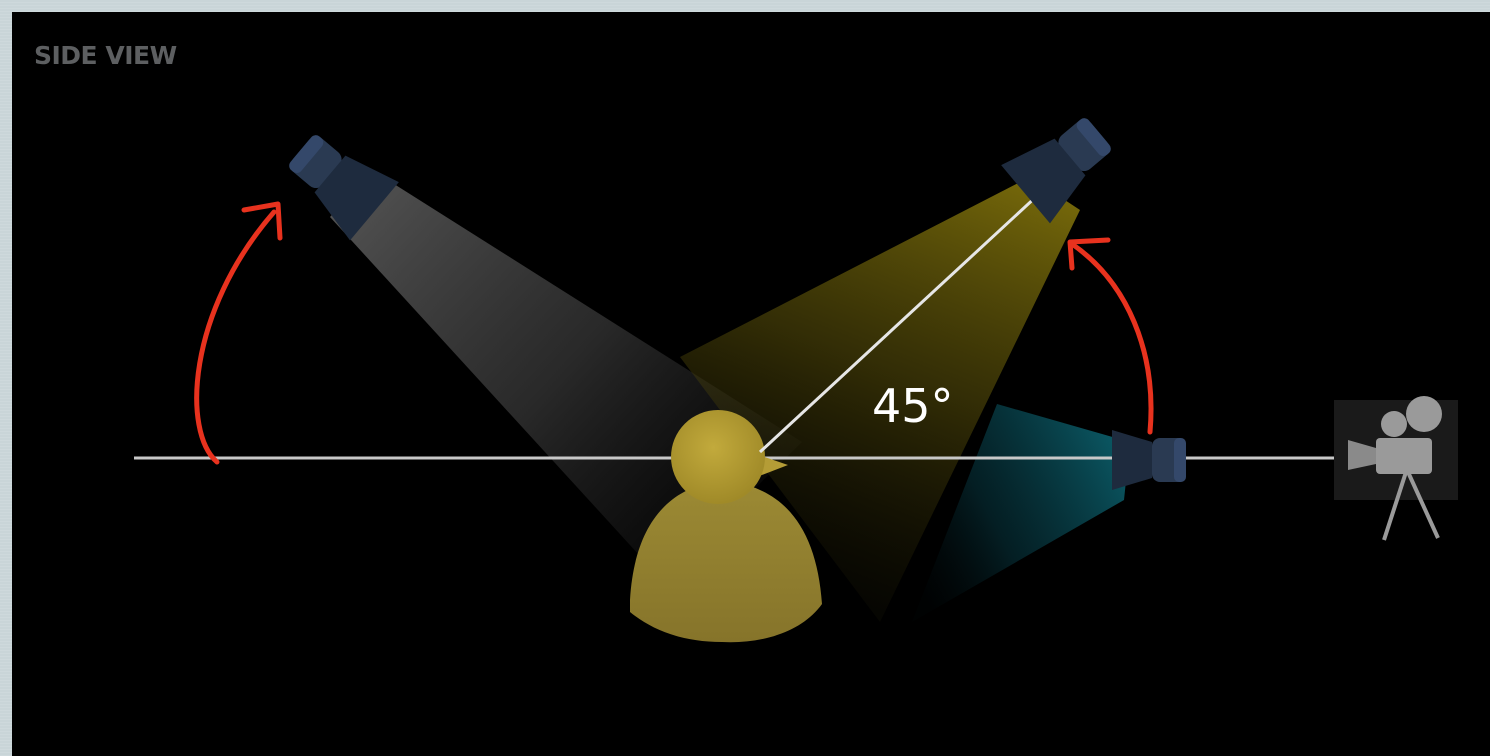 The height and width of the screenshot is (756, 1490). What do you see at coordinates (1396, 468) in the screenshot?
I see `movie-camera-icon` at bounding box center [1396, 468].